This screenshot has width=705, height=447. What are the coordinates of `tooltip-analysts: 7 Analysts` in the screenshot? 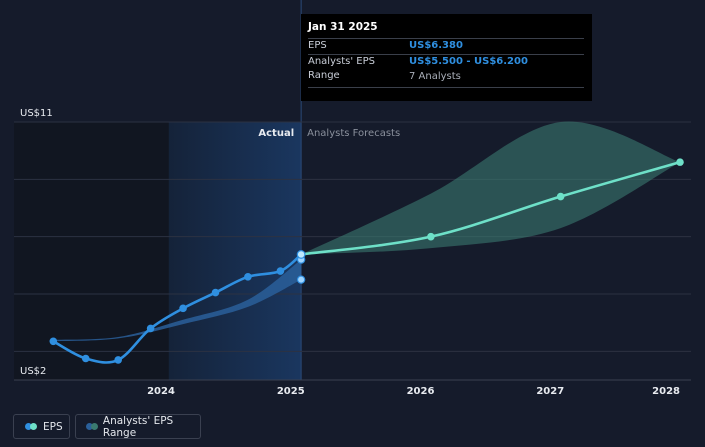 It's located at (435, 76).